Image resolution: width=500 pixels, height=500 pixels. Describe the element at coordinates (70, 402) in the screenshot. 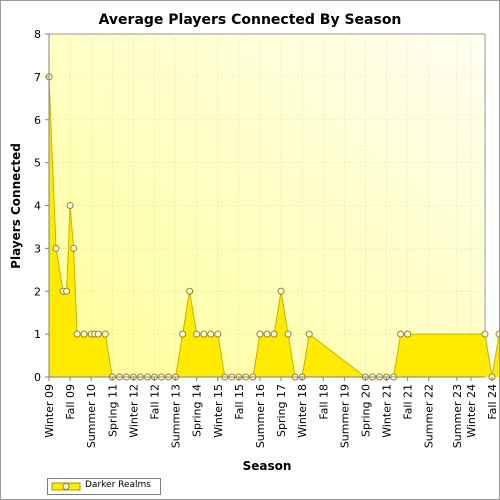

I see `x-tick-label: Fall 09` at that location.